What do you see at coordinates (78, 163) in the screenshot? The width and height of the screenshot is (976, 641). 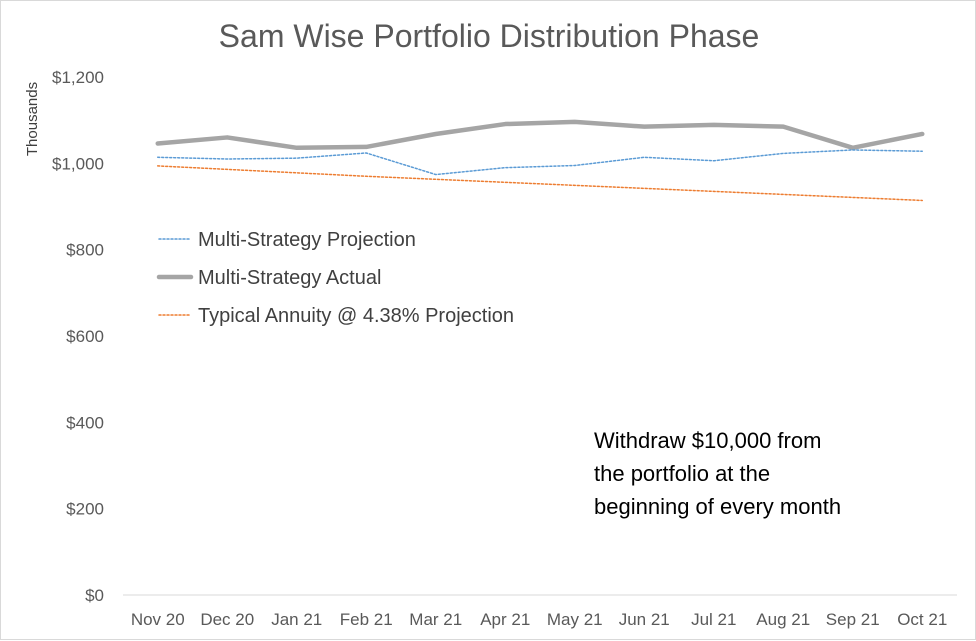 I see `y-tick-label: $1,000` at bounding box center [78, 163].